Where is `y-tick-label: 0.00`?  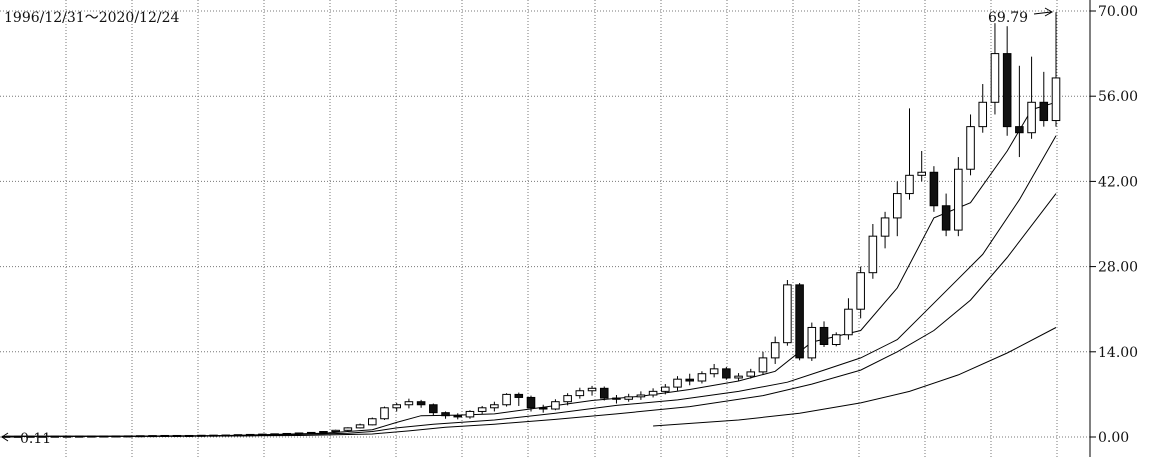 y-tick-label: 0.00 is located at coordinates (1113, 438).